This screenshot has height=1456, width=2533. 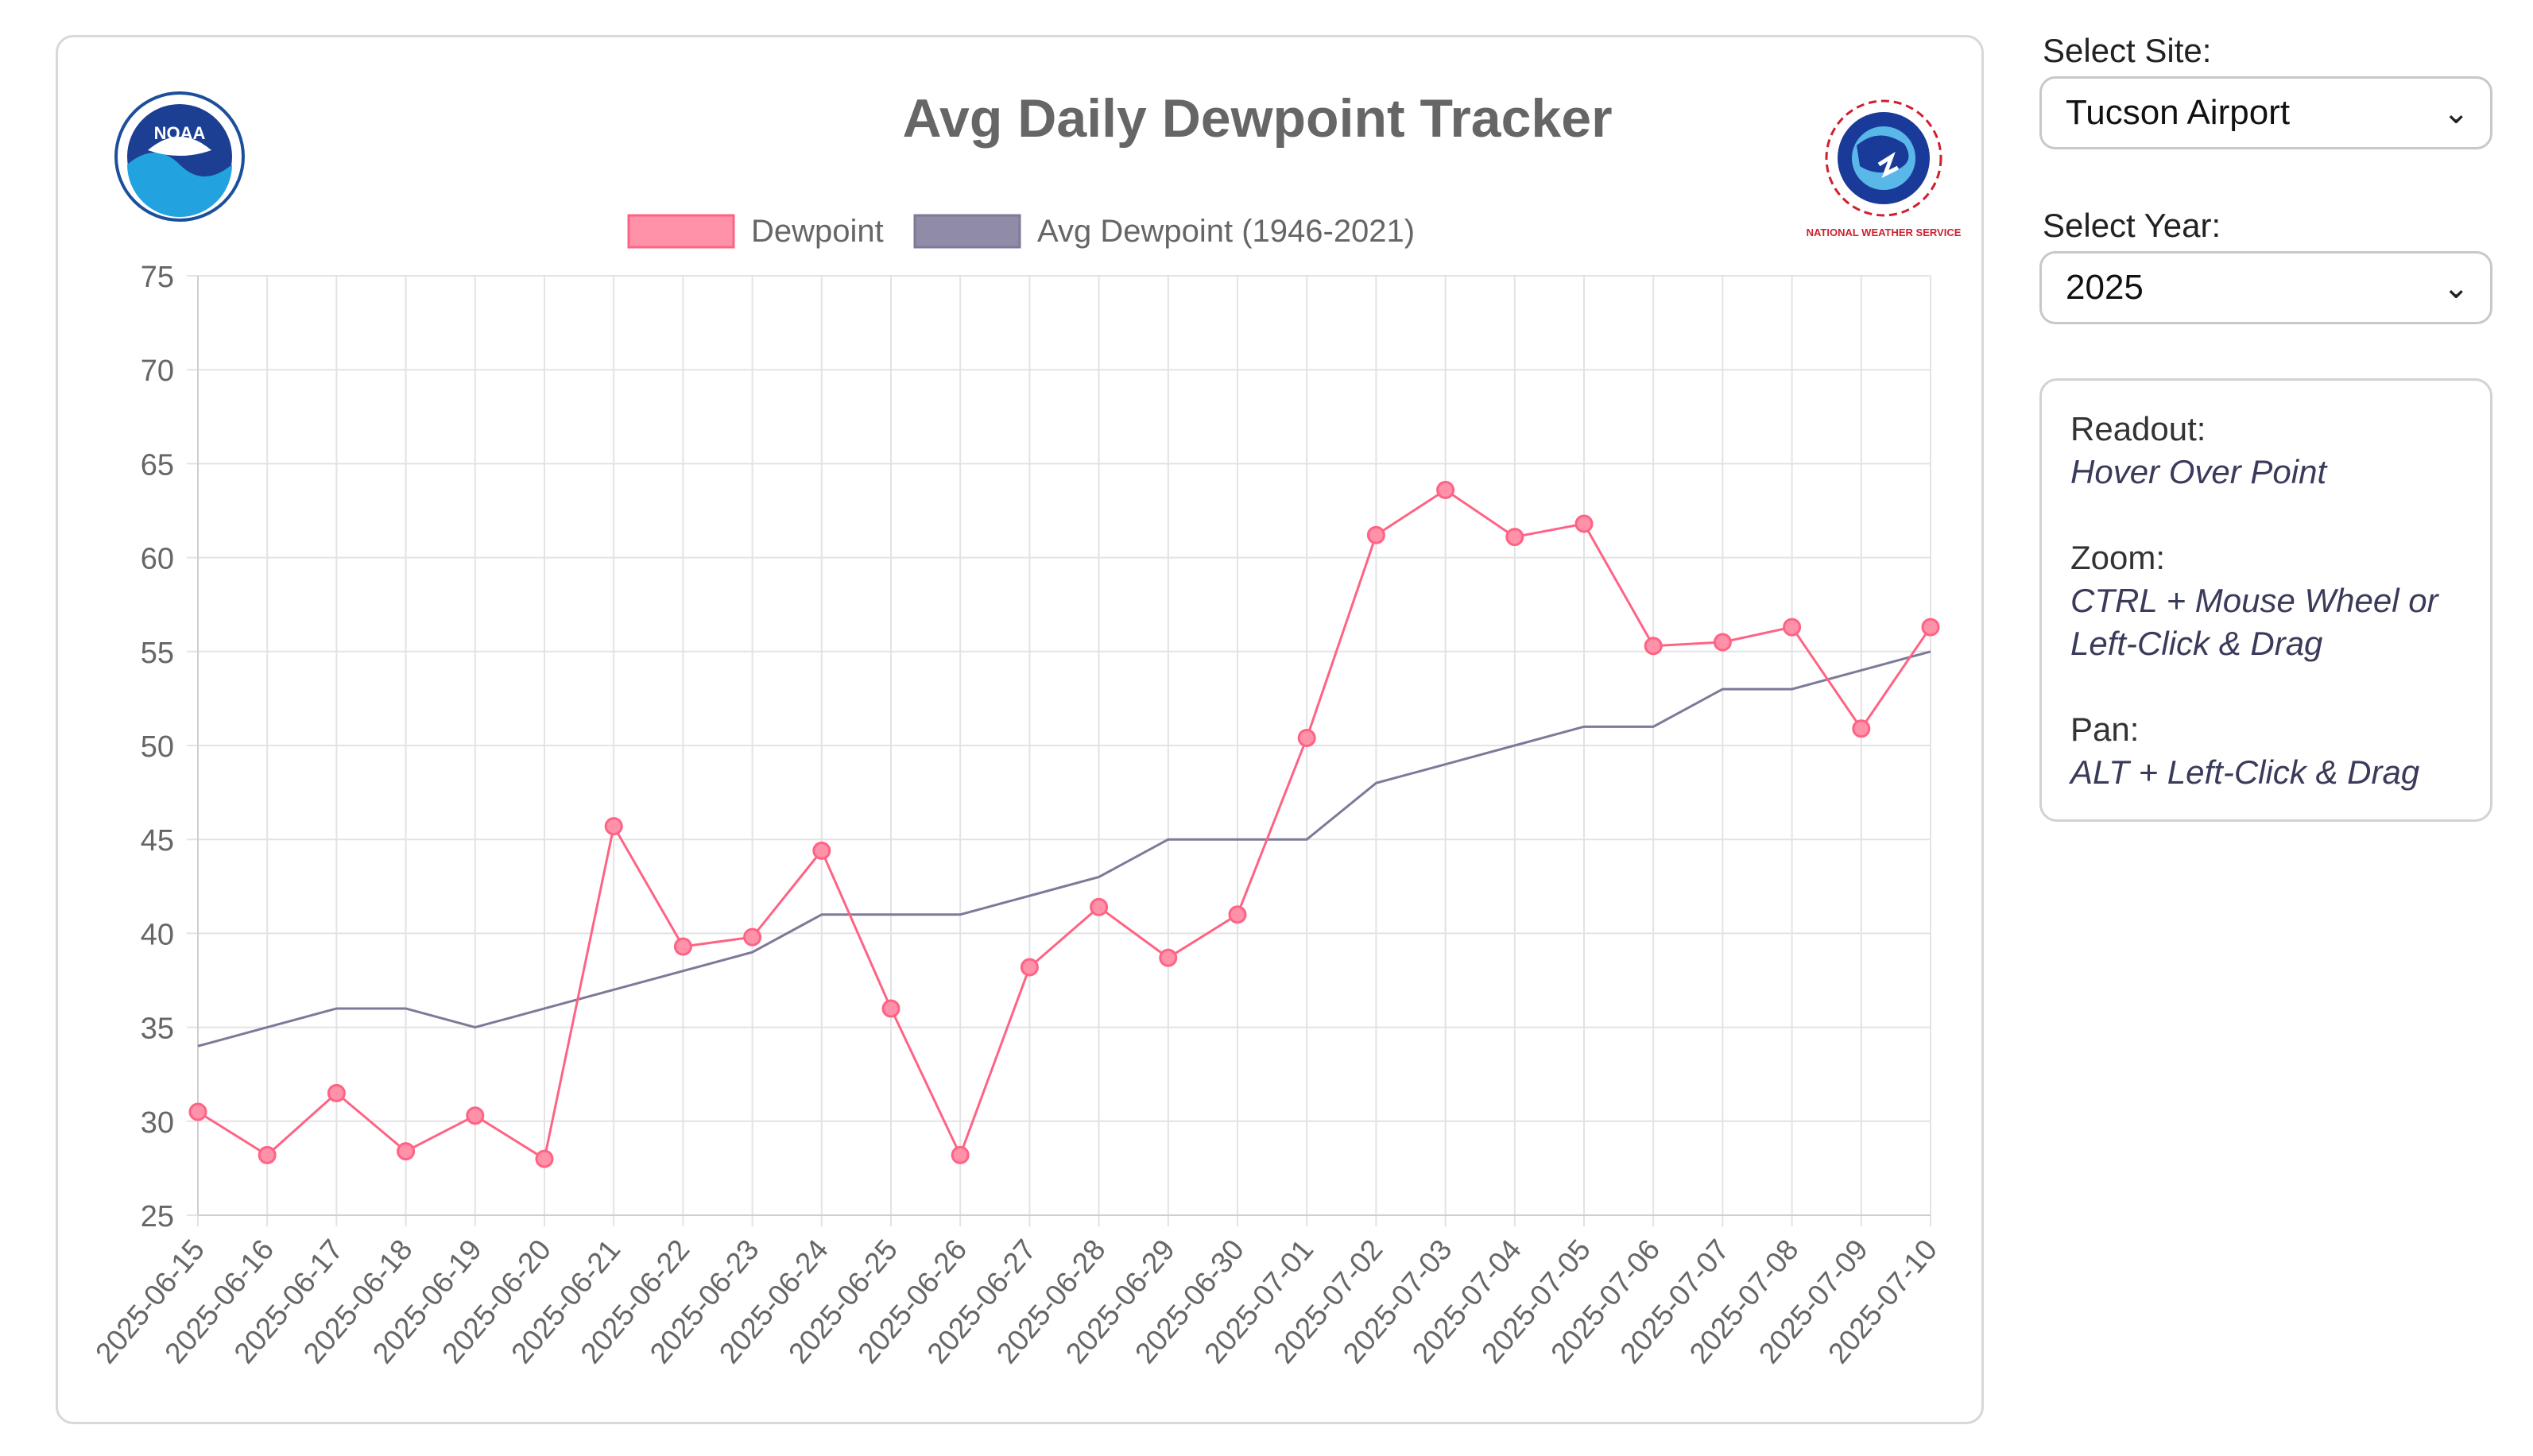 What do you see at coordinates (2178, 112) in the screenshot?
I see `site-select-value: Tucson Airport` at bounding box center [2178, 112].